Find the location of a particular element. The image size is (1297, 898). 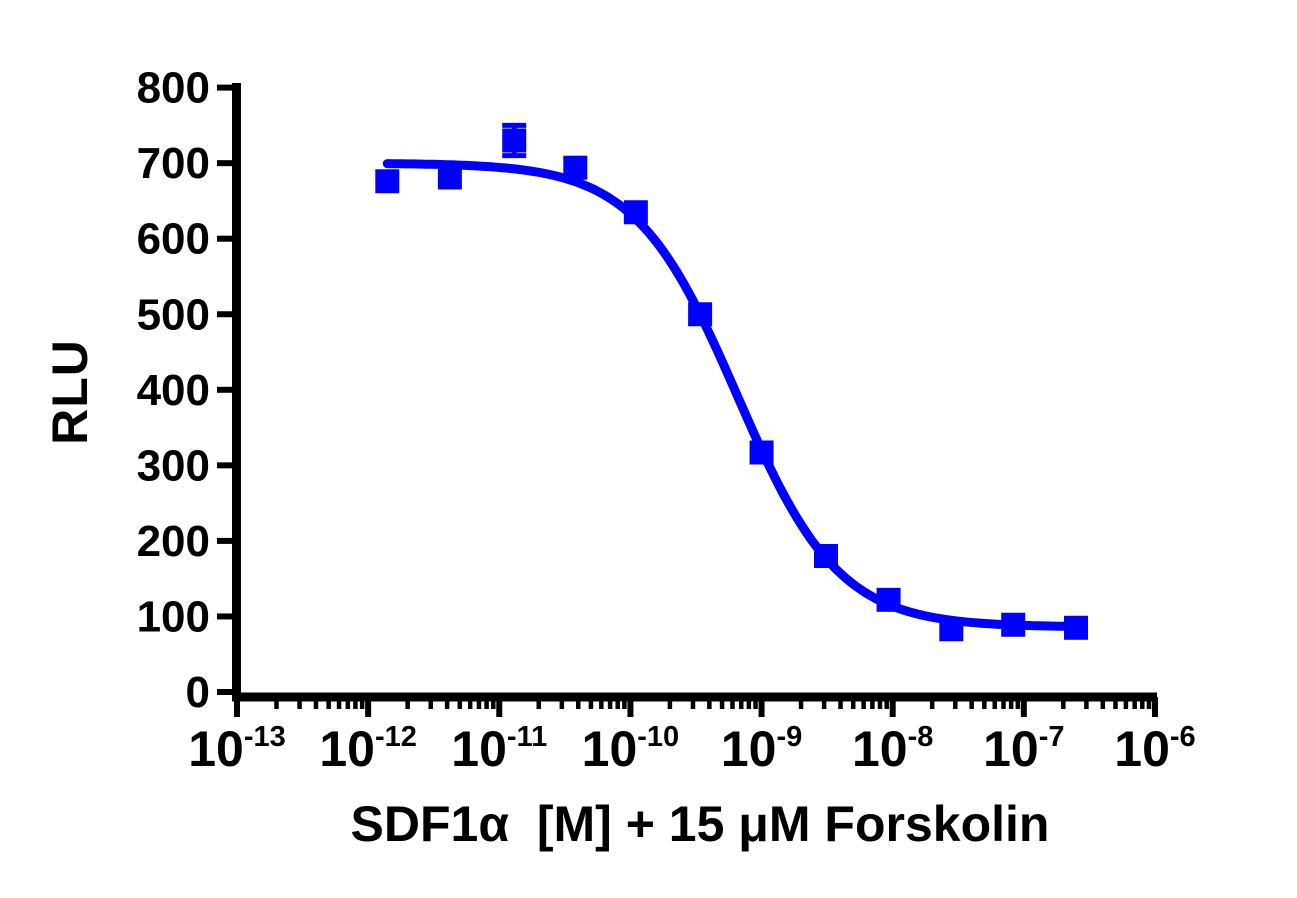

y-axis-title: RLU is located at coordinates (70, 392).